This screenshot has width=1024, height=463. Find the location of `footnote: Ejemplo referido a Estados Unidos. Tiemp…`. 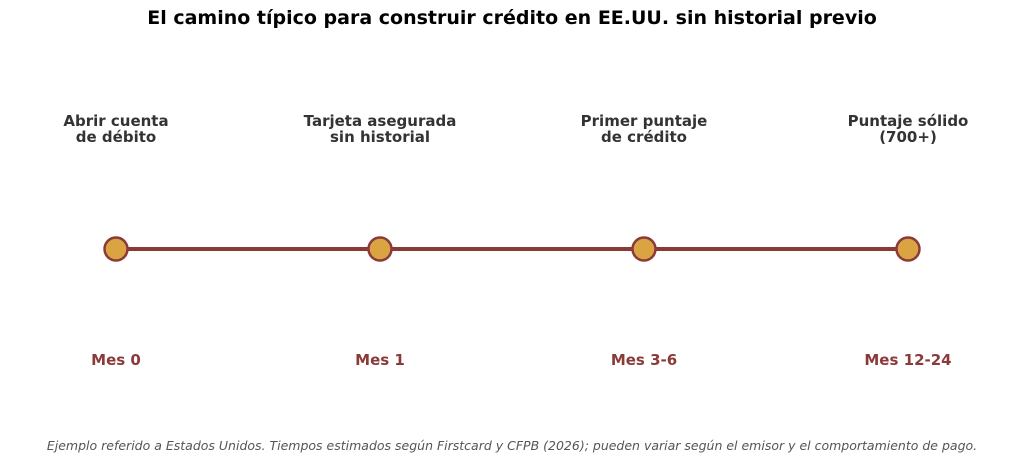

footnote: Ejemplo referido a Estados Unidos. Tiemp… is located at coordinates (512, 445).